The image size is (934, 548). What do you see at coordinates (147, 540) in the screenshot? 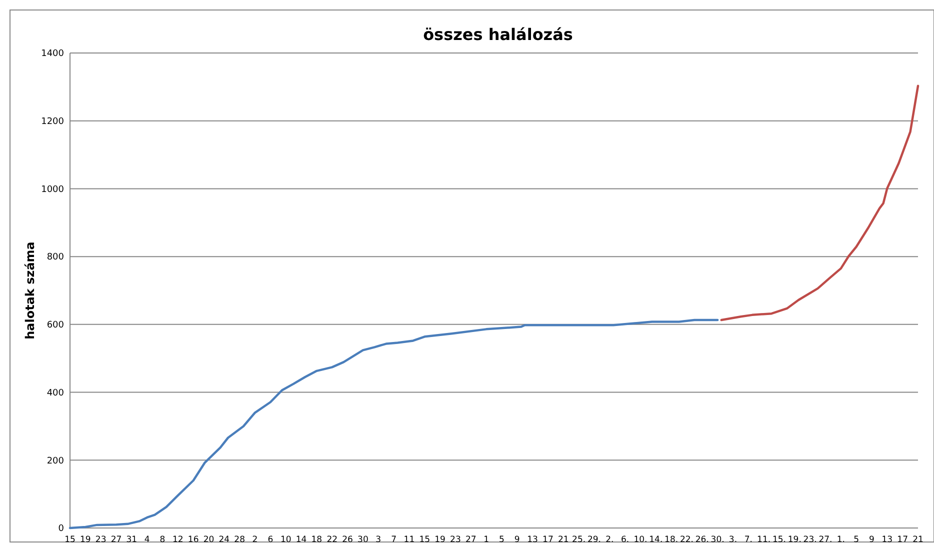
I see `x-tick-label: 4` at bounding box center [147, 540].